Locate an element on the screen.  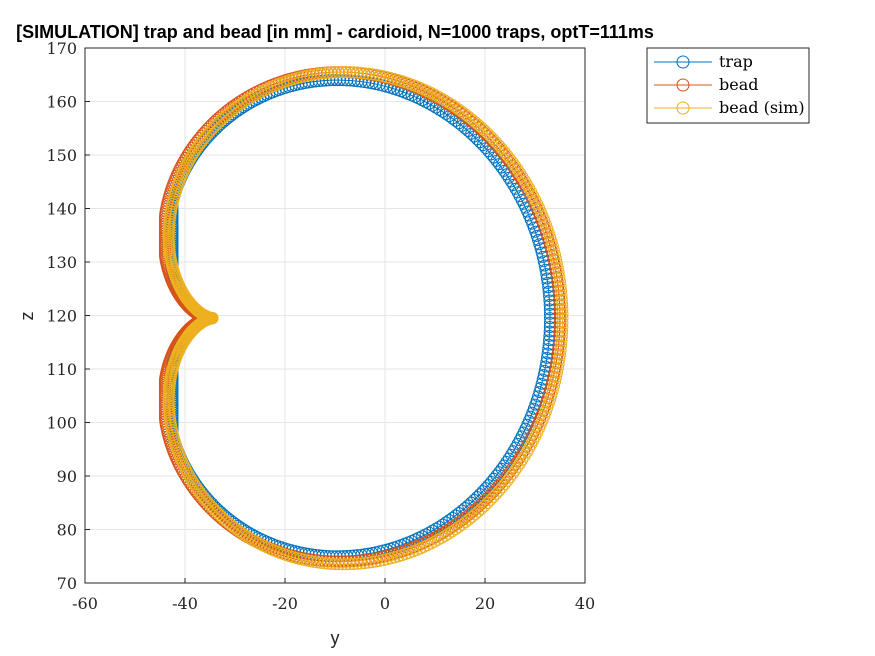
y-tick-label: 110 is located at coordinates (61, 369).